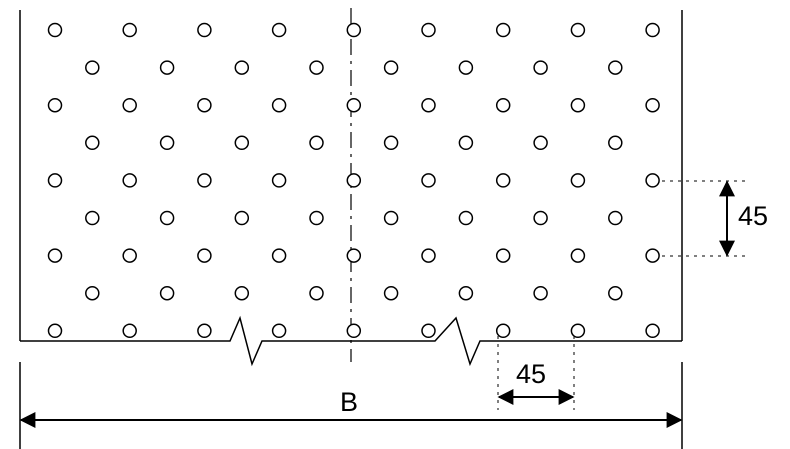  I want to click on width-label: B, so click(349, 402).